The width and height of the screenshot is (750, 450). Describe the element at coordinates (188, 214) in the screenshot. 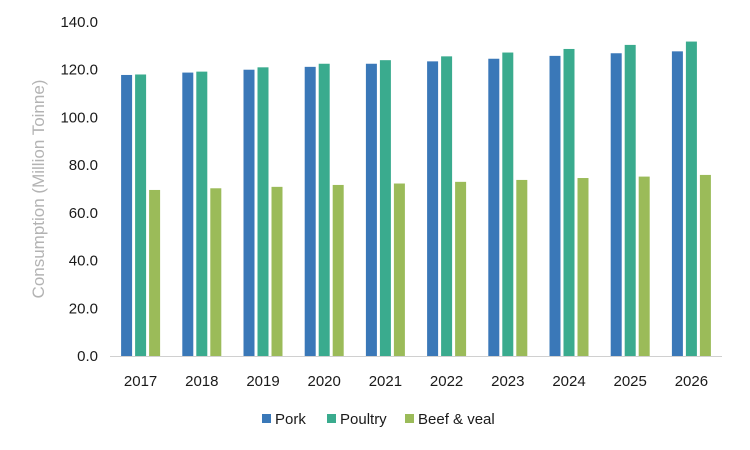

I see `bar-pork-2018` at that location.